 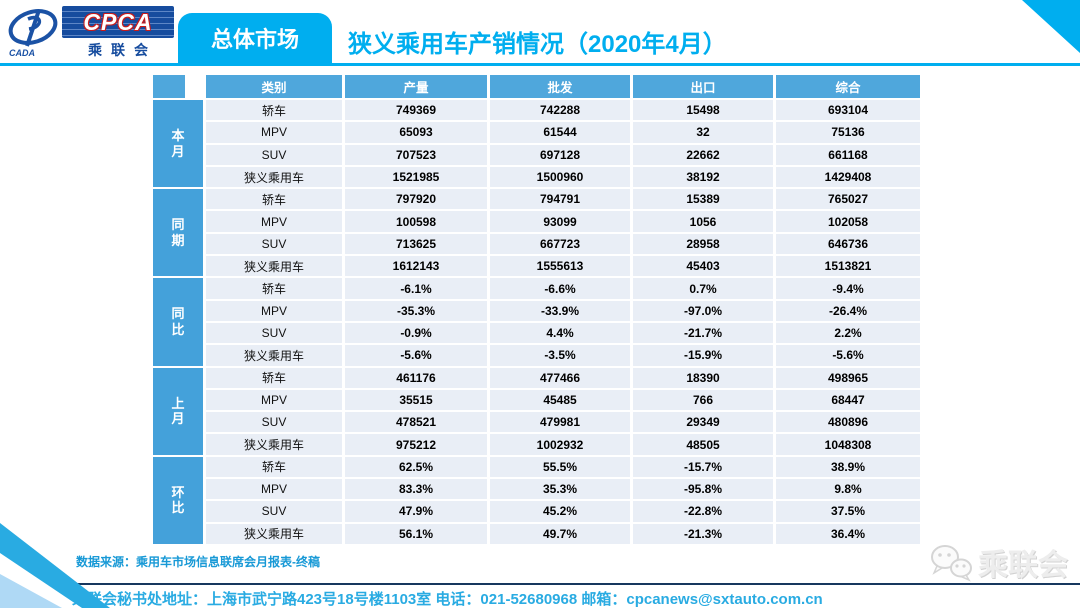 I want to click on row-group-label: 上月, so click(x=178, y=411).